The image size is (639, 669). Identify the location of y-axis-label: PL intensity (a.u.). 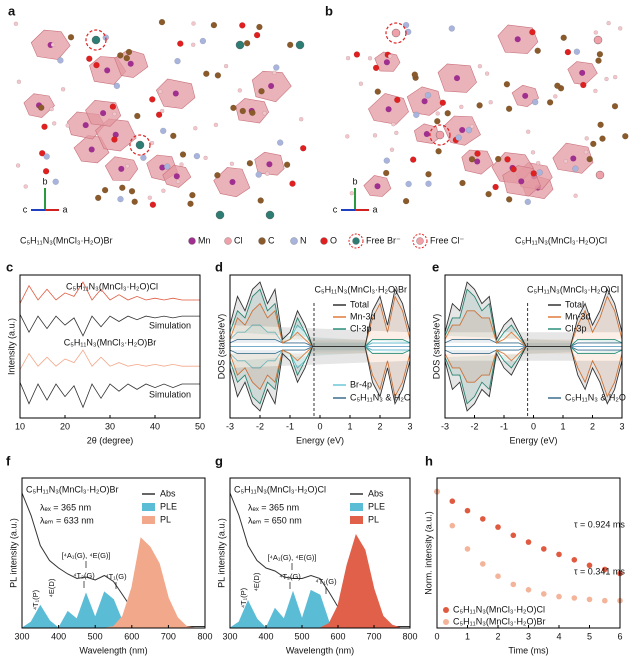
(13, 553).